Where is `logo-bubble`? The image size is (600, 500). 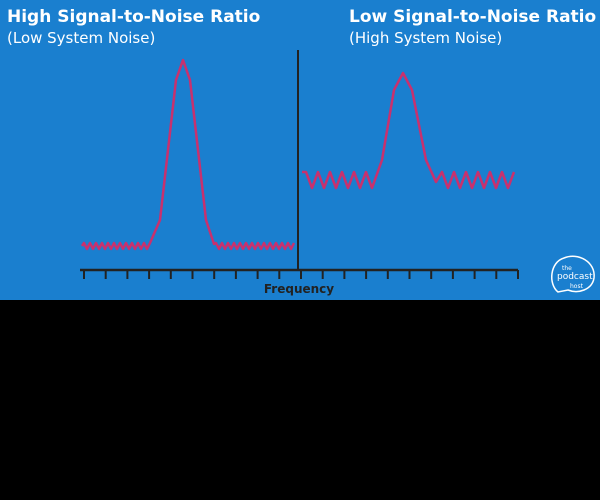
logo-bubble is located at coordinates (573, 274).